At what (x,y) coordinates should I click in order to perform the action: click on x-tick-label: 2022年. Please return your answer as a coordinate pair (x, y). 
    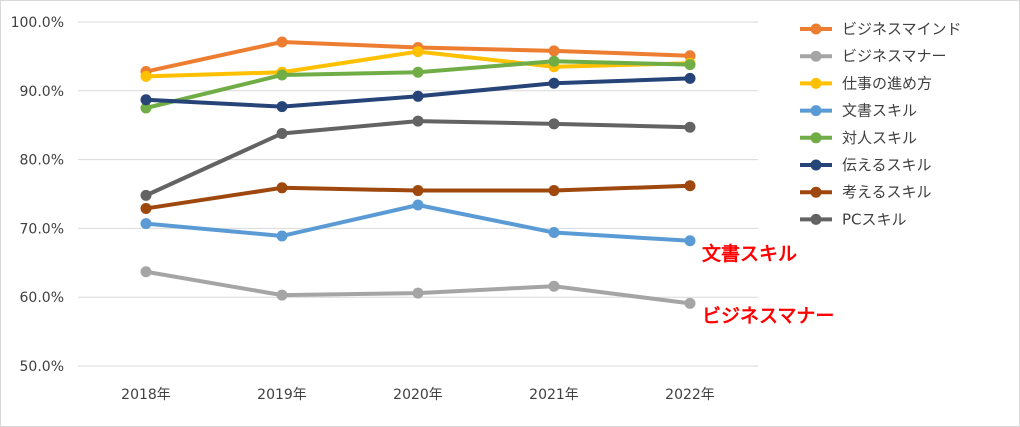
    Looking at the image, I should click on (690, 395).